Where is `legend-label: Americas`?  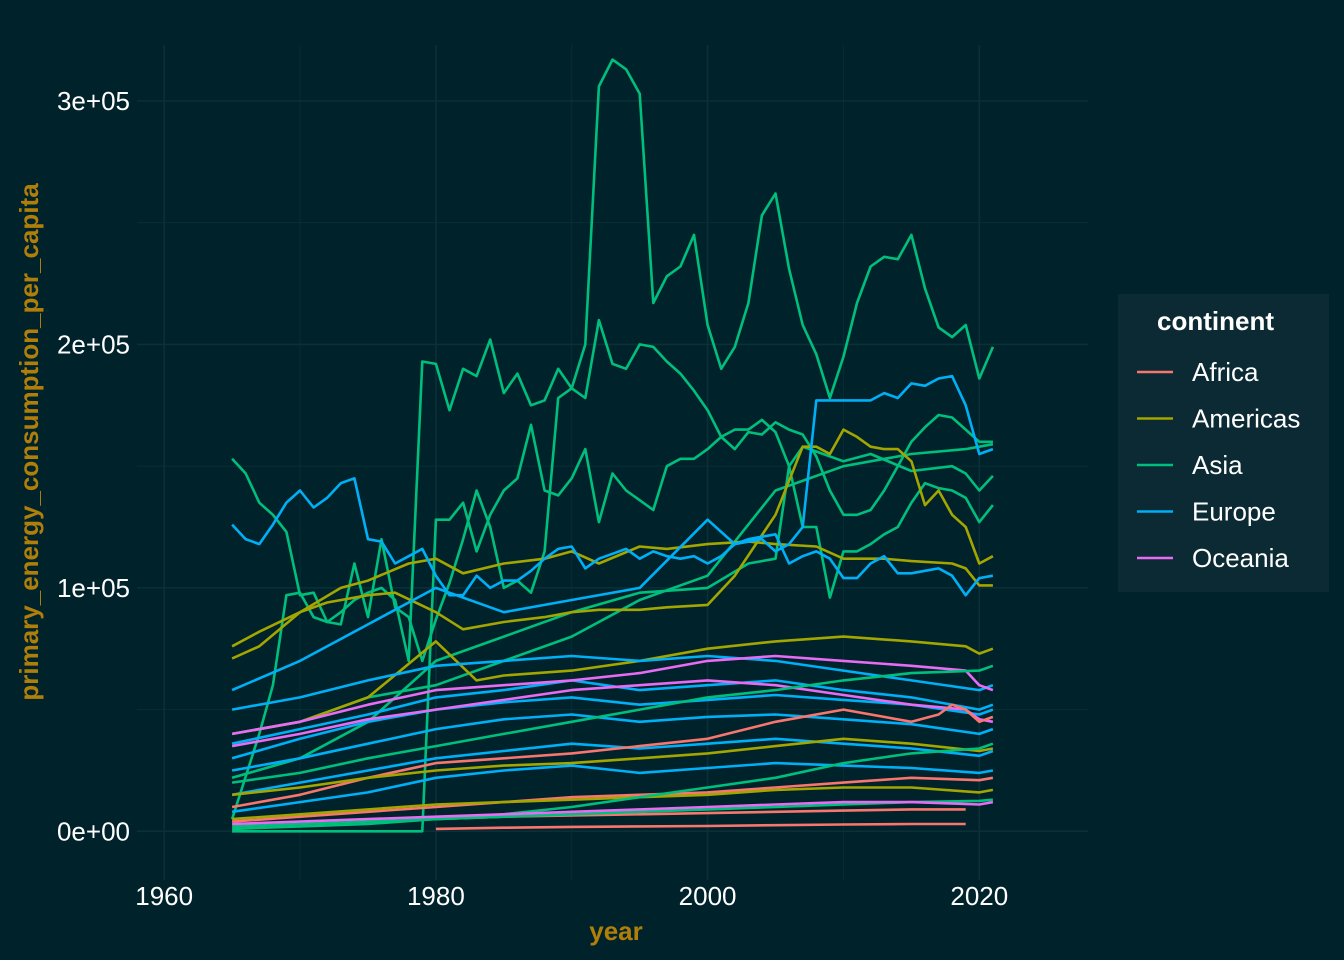 legend-label: Americas is located at coordinates (1246, 419).